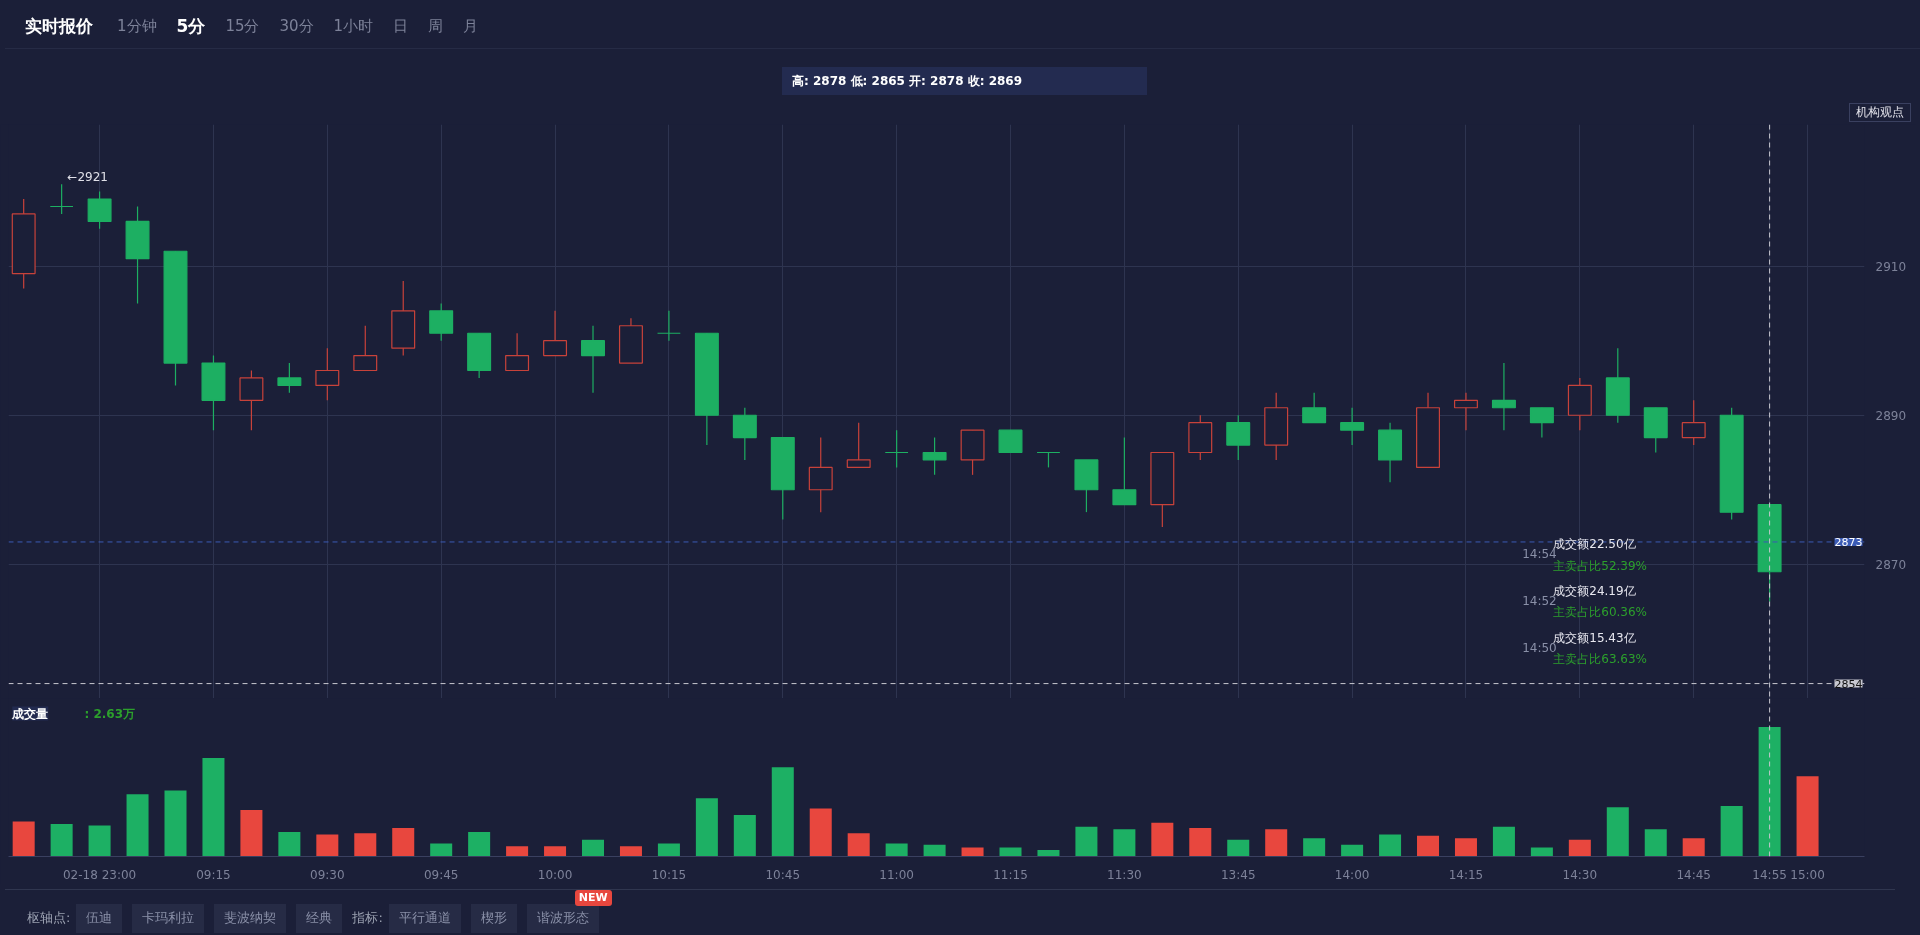 The height and width of the screenshot is (935, 1920). I want to click on text: 1小时, so click(353, 26).